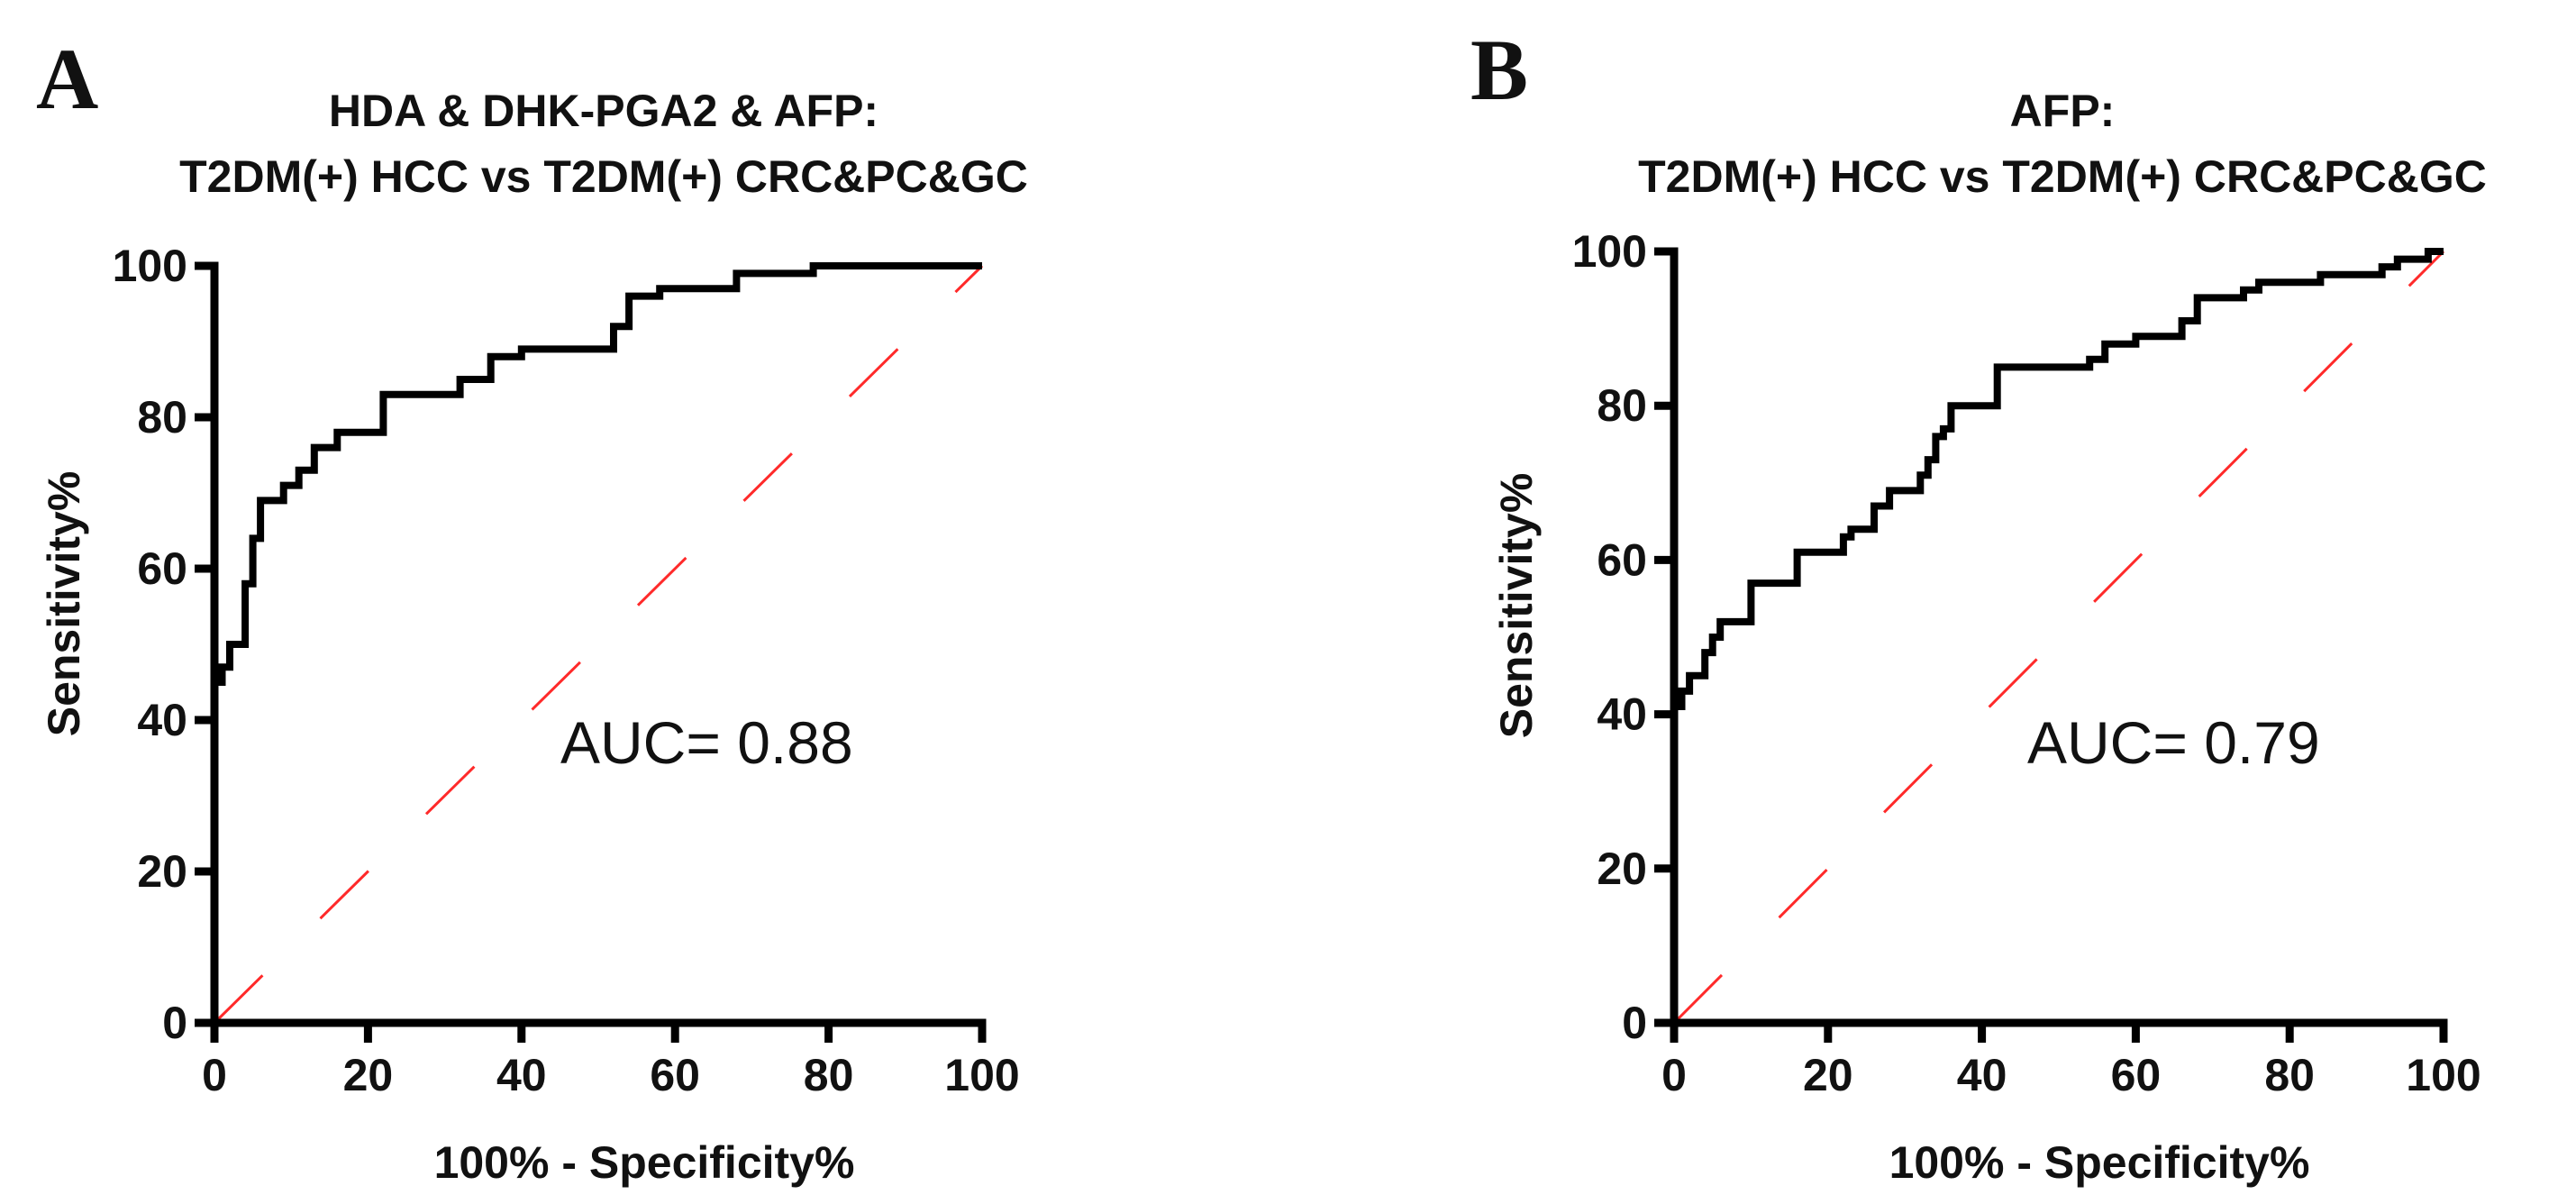 The height and width of the screenshot is (1204, 2576). Describe the element at coordinates (162, 871) in the screenshot. I see `panel-a-y-tick-label-20: 20` at that location.